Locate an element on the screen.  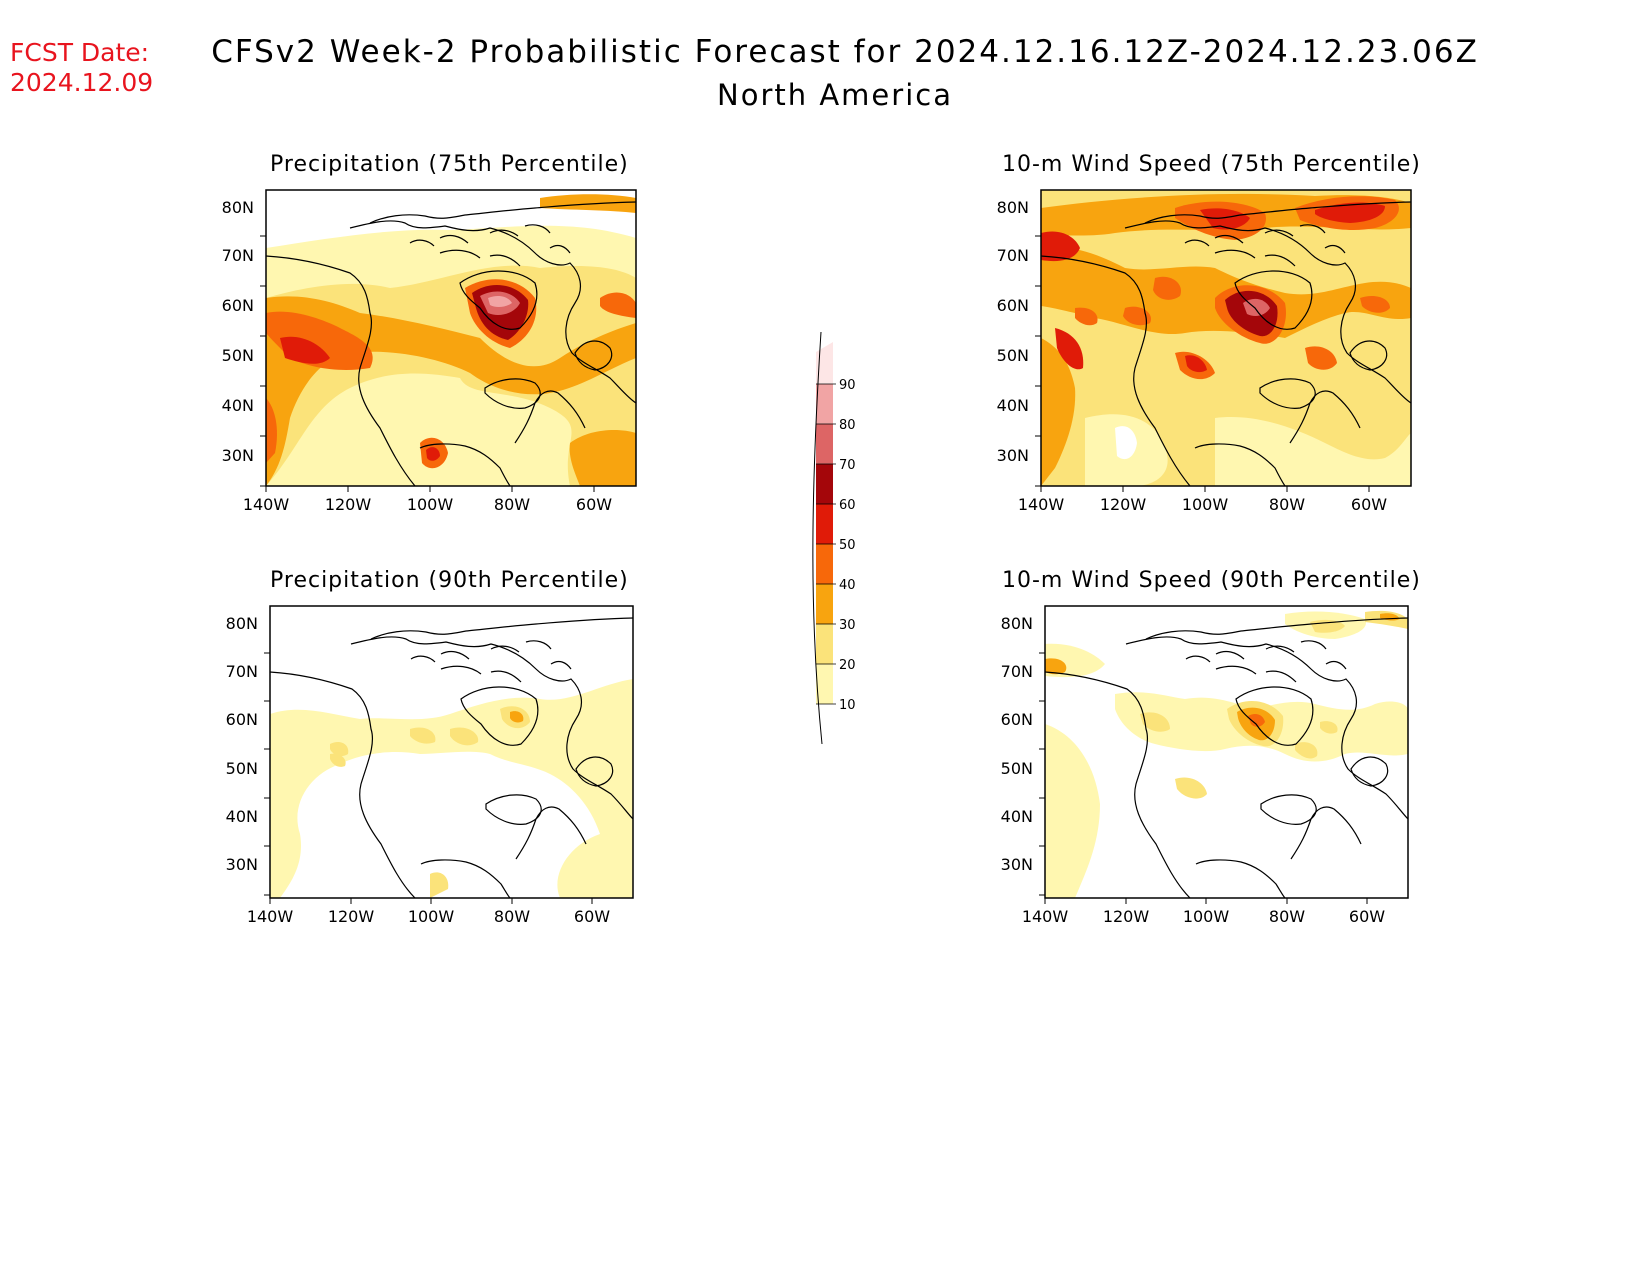
shading-wind90 is located at coordinates (1226, 754).